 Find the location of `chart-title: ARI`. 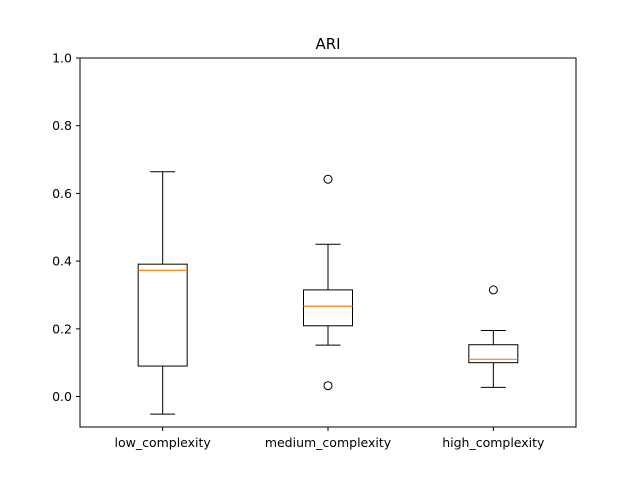

chart-title: ARI is located at coordinates (327, 44).